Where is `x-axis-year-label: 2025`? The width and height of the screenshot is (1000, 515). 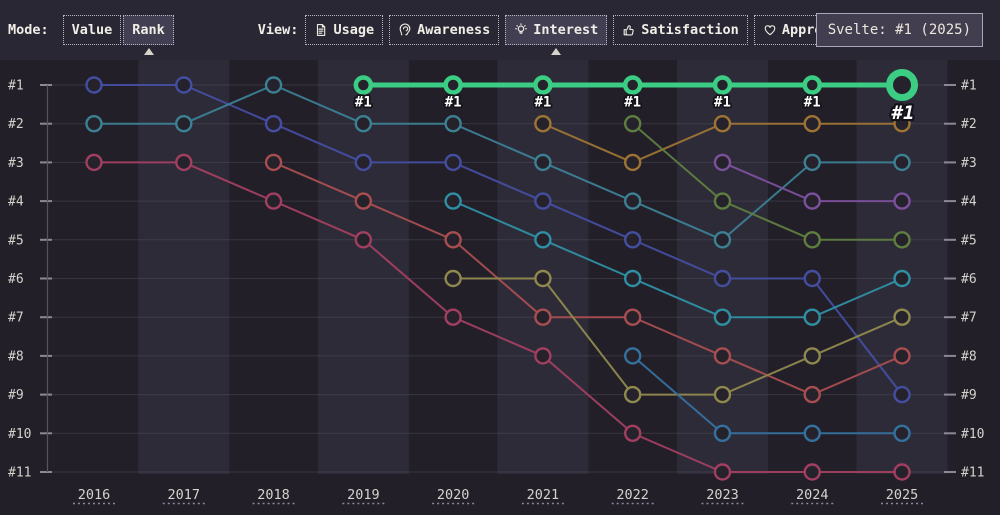 x-axis-year-label: 2025 is located at coordinates (902, 495).